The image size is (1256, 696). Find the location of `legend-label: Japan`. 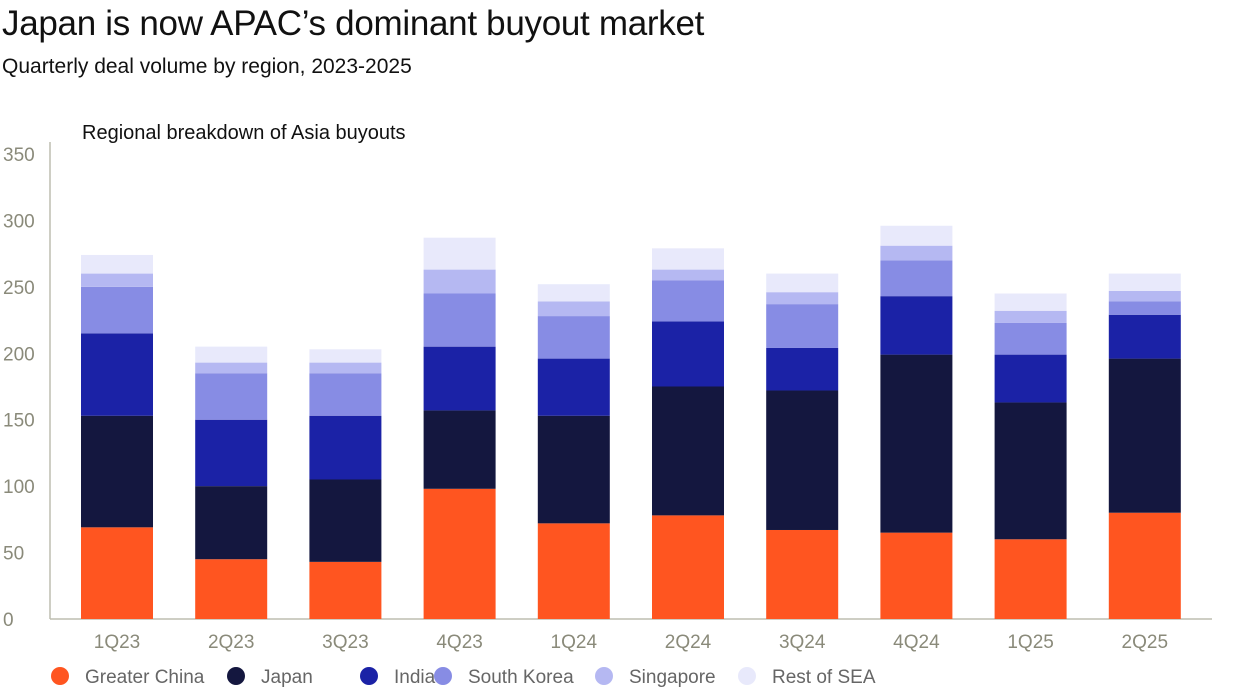

legend-label: Japan is located at coordinates (287, 677).